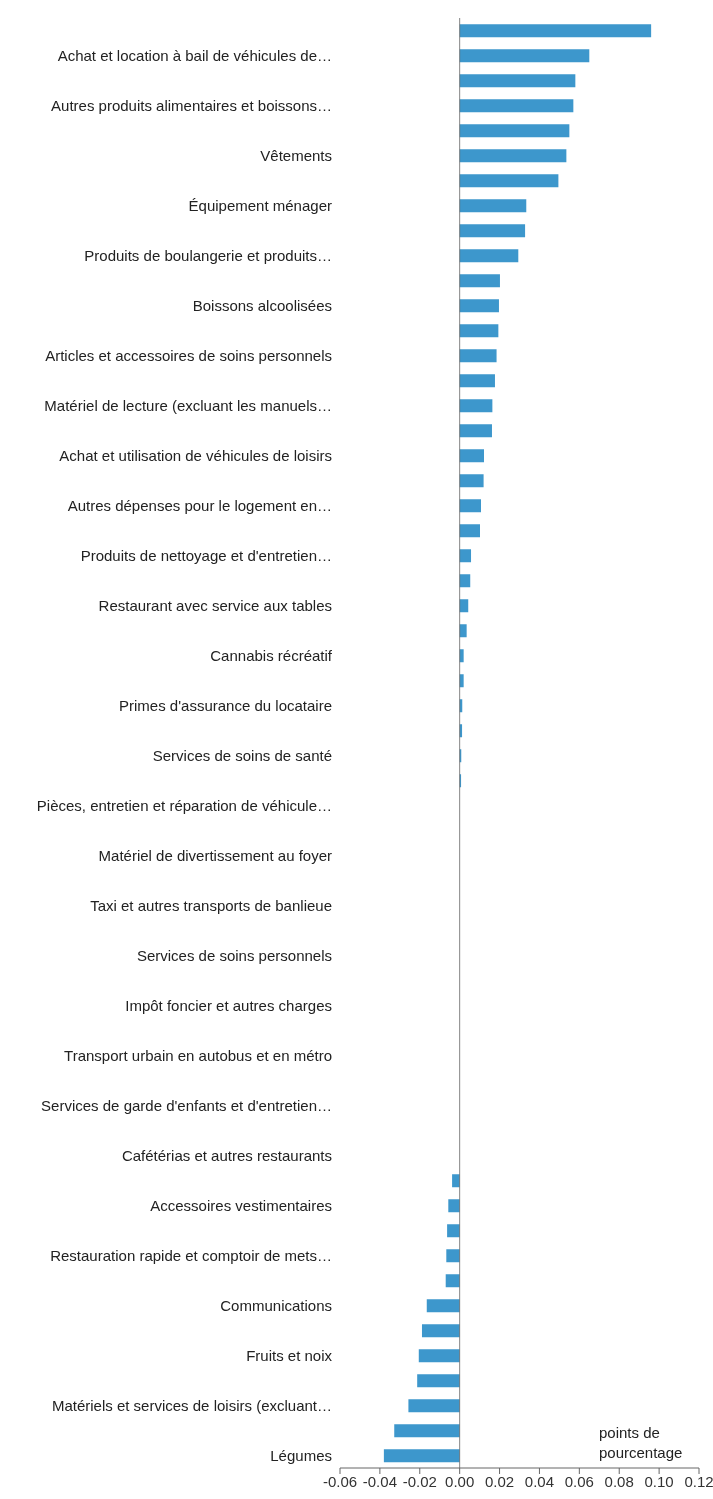 This screenshot has width=713, height=1499. Describe the element at coordinates (340, 1481) in the screenshot. I see `x-tick-label: -0.06` at that location.